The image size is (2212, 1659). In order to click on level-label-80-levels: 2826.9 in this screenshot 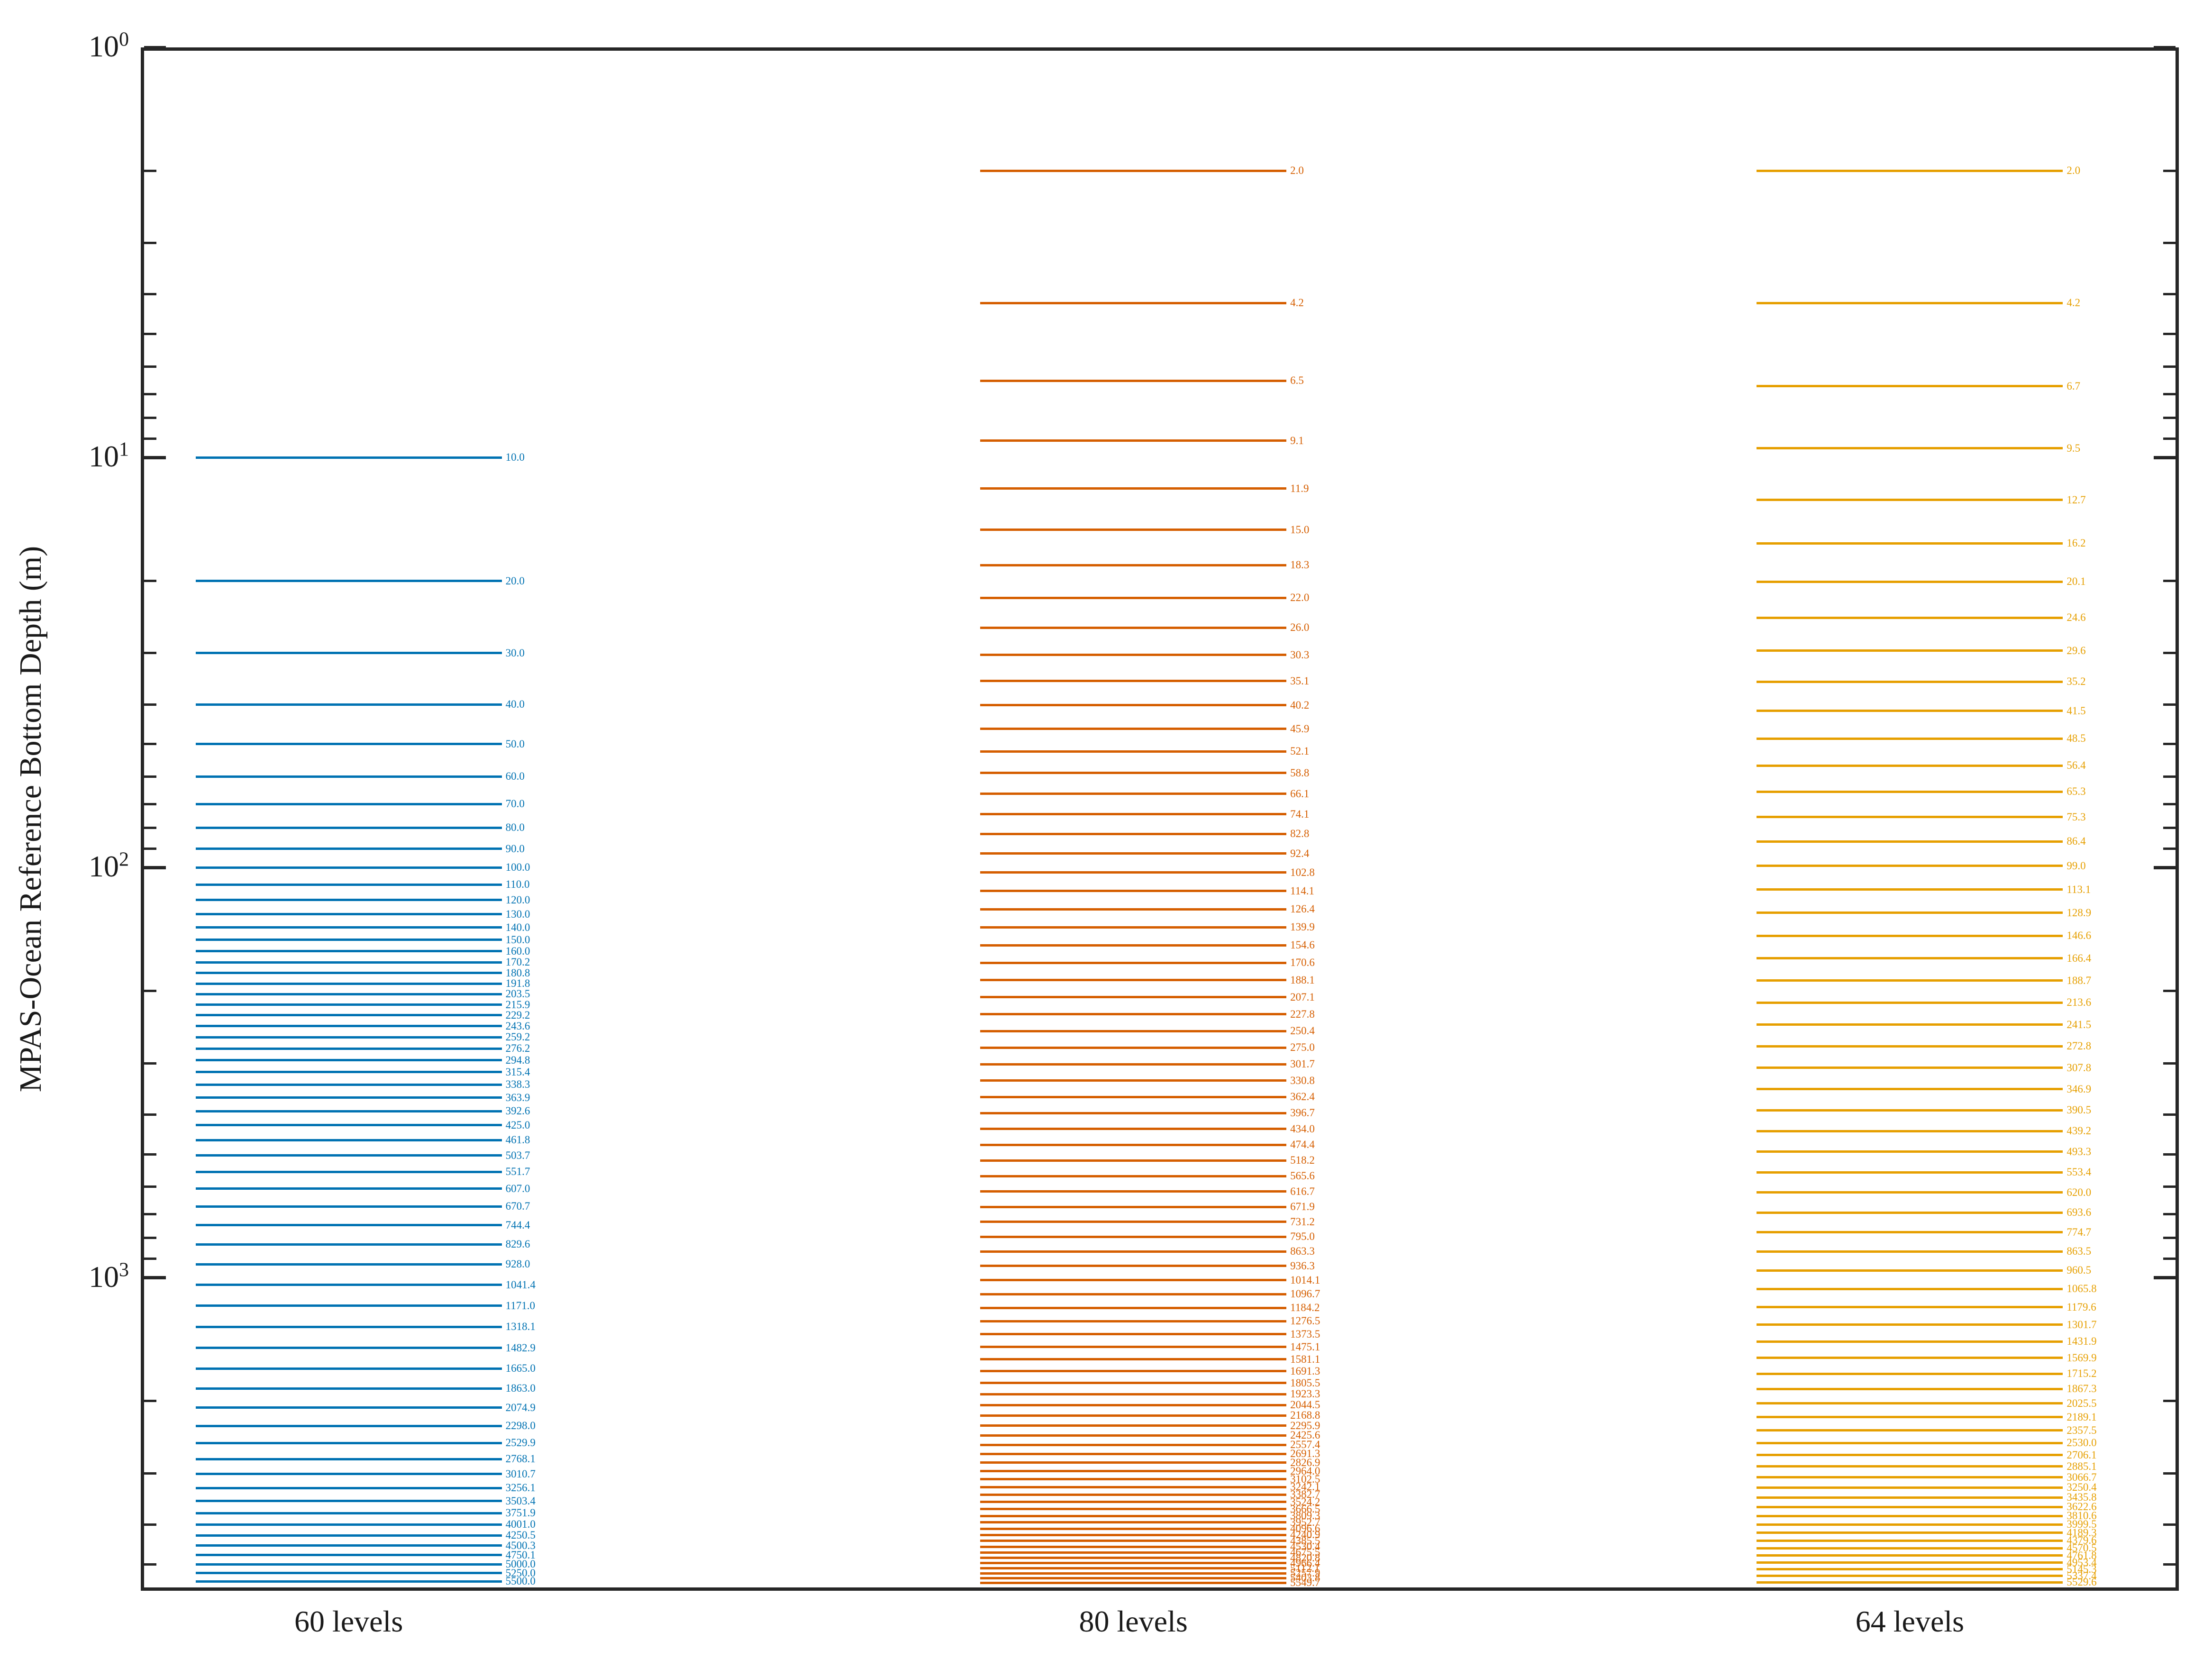, I will do `click(1305, 1462)`.